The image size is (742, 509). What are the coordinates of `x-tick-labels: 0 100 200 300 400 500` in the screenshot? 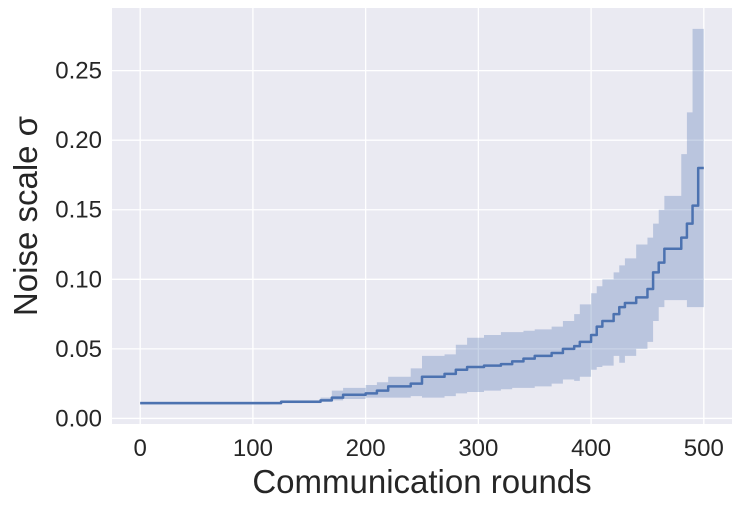 It's located at (429, 448).